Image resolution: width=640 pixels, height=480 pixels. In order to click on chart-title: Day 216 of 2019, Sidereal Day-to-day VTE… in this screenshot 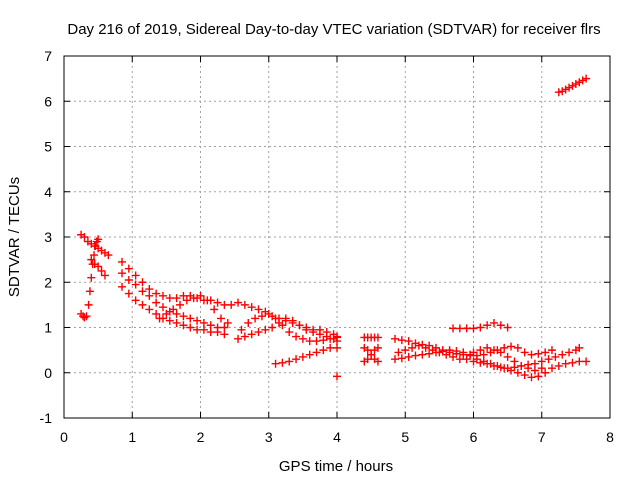, I will do `click(333, 29)`.